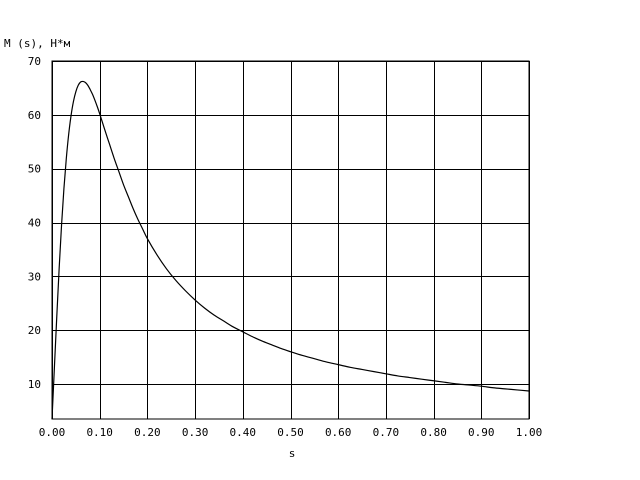 This screenshot has width=640, height=480. I want to click on x-axis-title: s, so click(292, 453).